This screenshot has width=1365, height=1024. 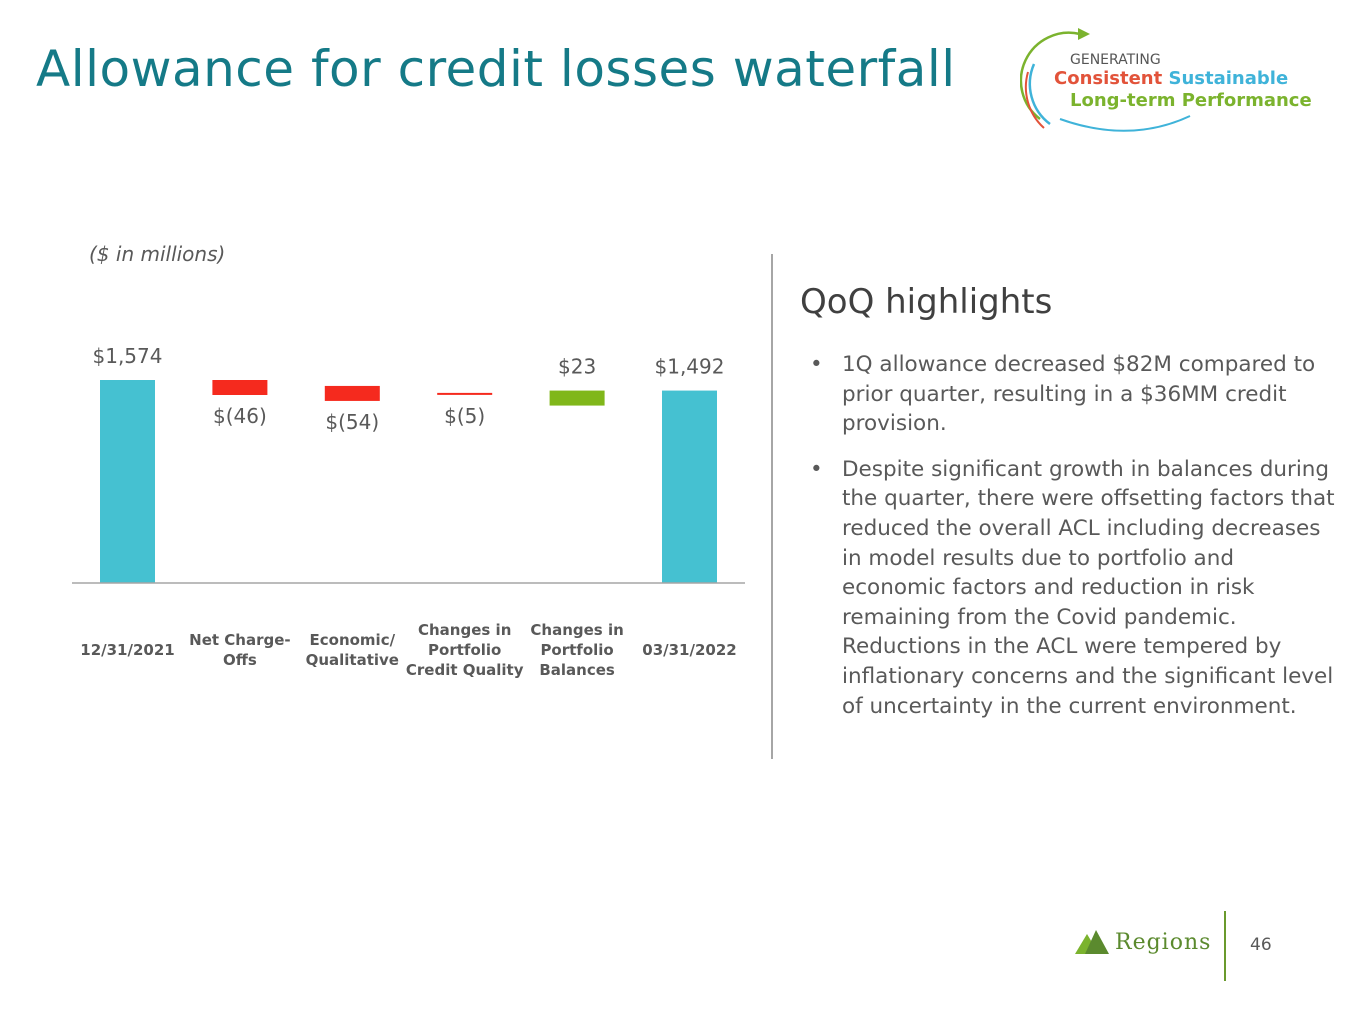 I want to click on category-tick-label: Changes in Portfolio Credit Quality, so click(x=465, y=650).